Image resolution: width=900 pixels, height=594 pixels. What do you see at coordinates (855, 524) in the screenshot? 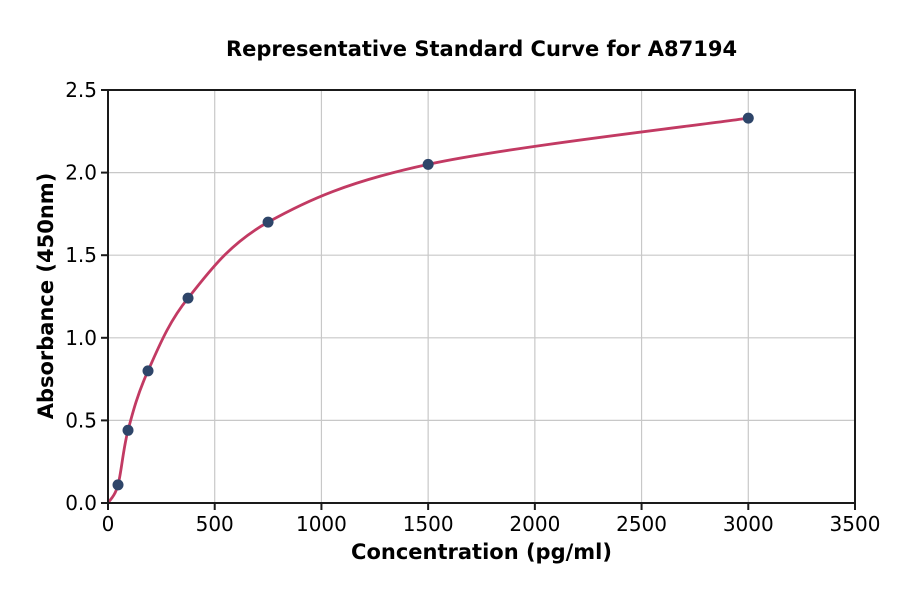
I see `x-tick-label: 3500` at bounding box center [855, 524].